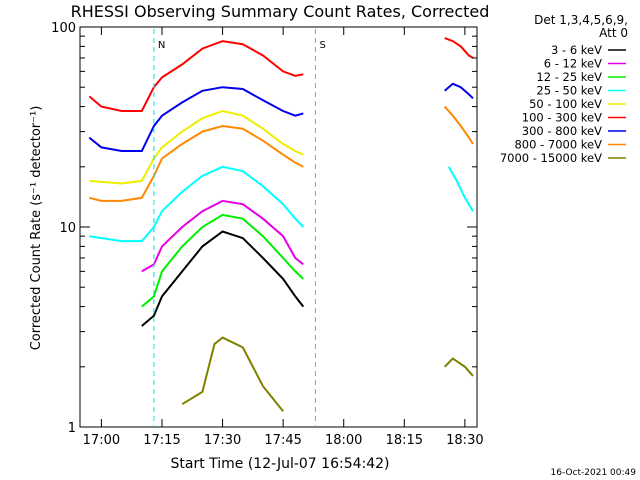 This screenshot has height=480, width=640. Describe the element at coordinates (67, 228) in the screenshot. I see `y-tick-label: 10` at that location.